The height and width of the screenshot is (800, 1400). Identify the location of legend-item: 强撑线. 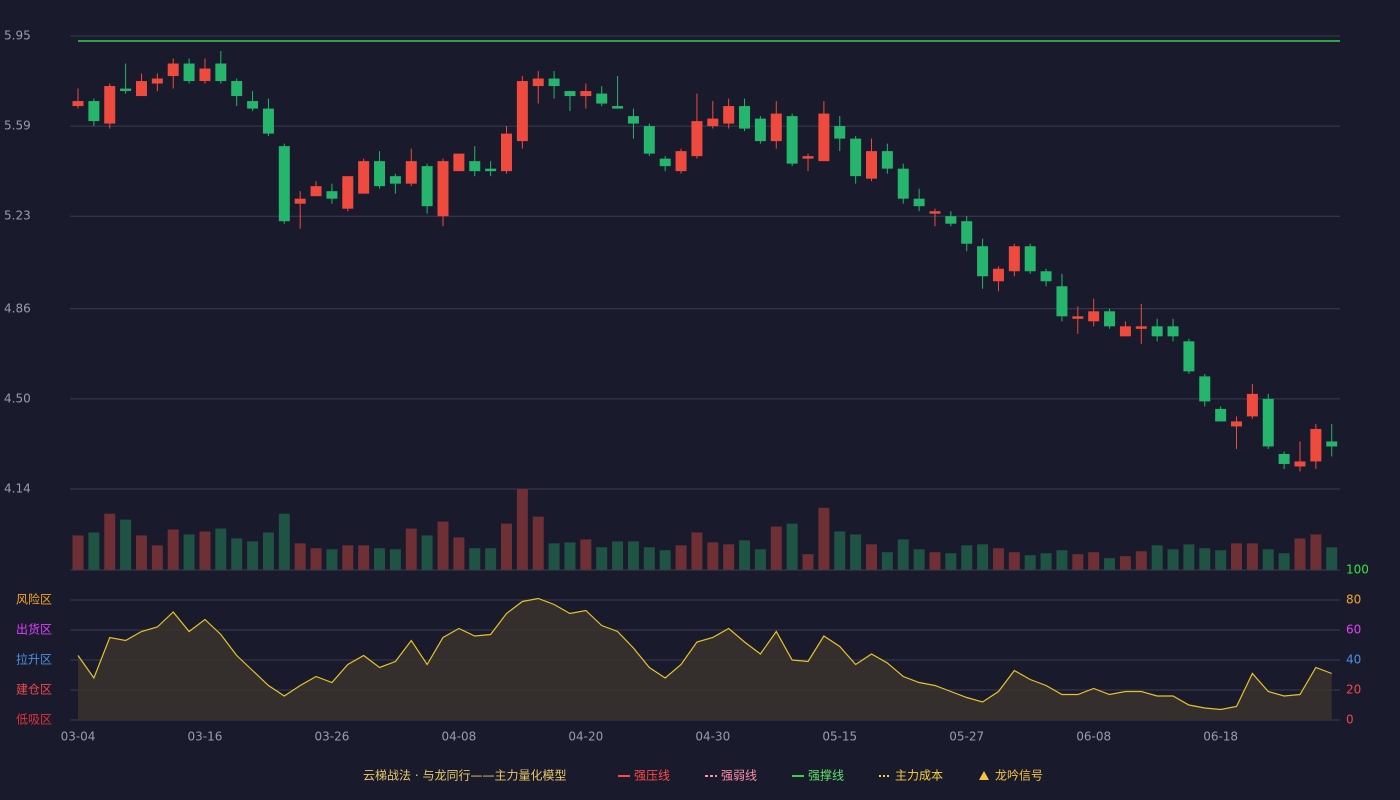
(826, 775).